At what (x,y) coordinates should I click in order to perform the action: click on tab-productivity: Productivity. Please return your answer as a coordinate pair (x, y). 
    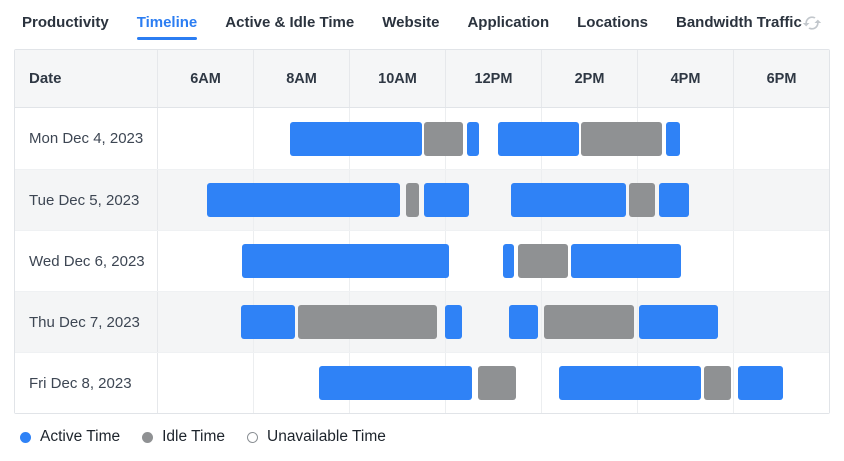
    Looking at the image, I should click on (65, 27).